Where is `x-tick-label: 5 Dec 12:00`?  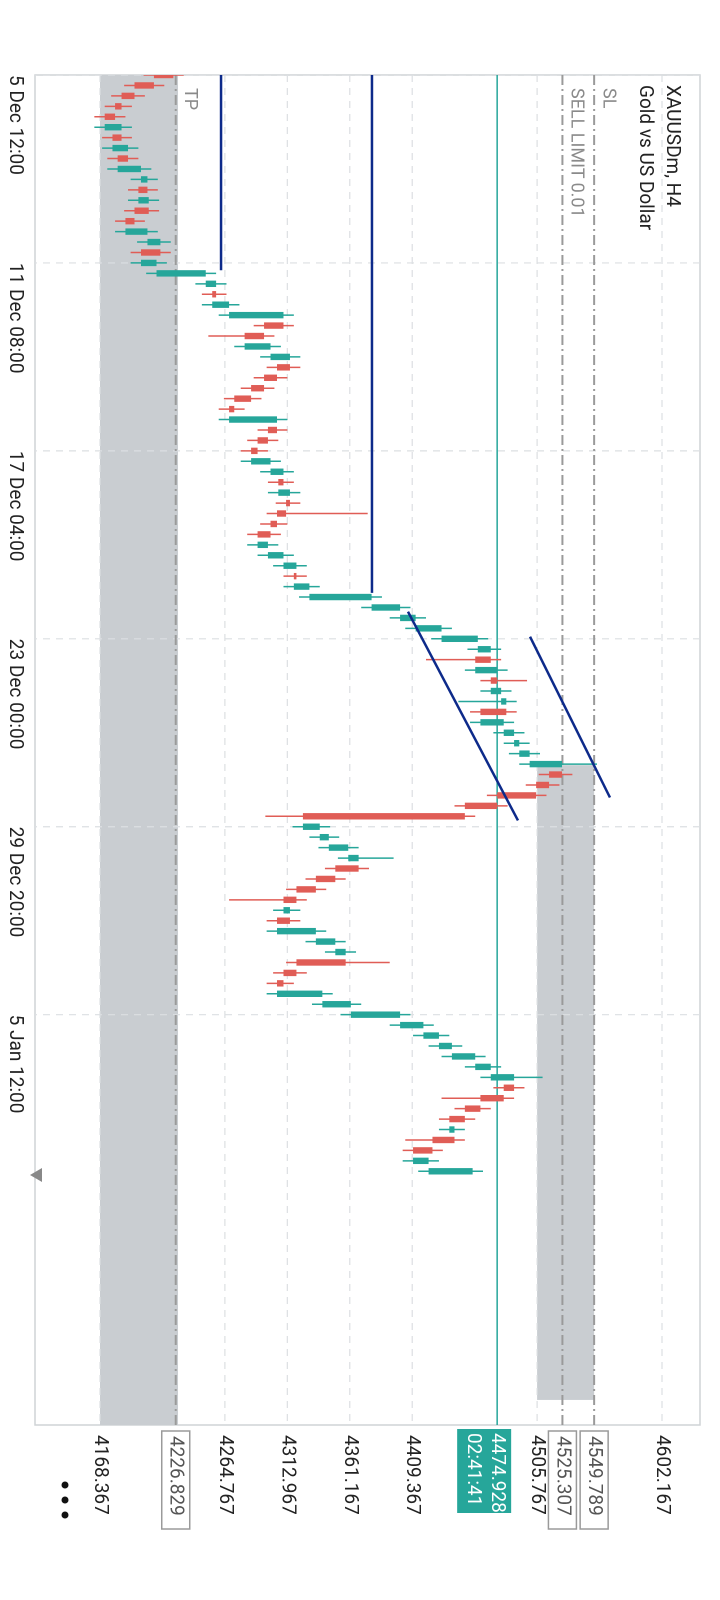
x-tick-label: 5 Dec 12:00 is located at coordinates (16, 125).